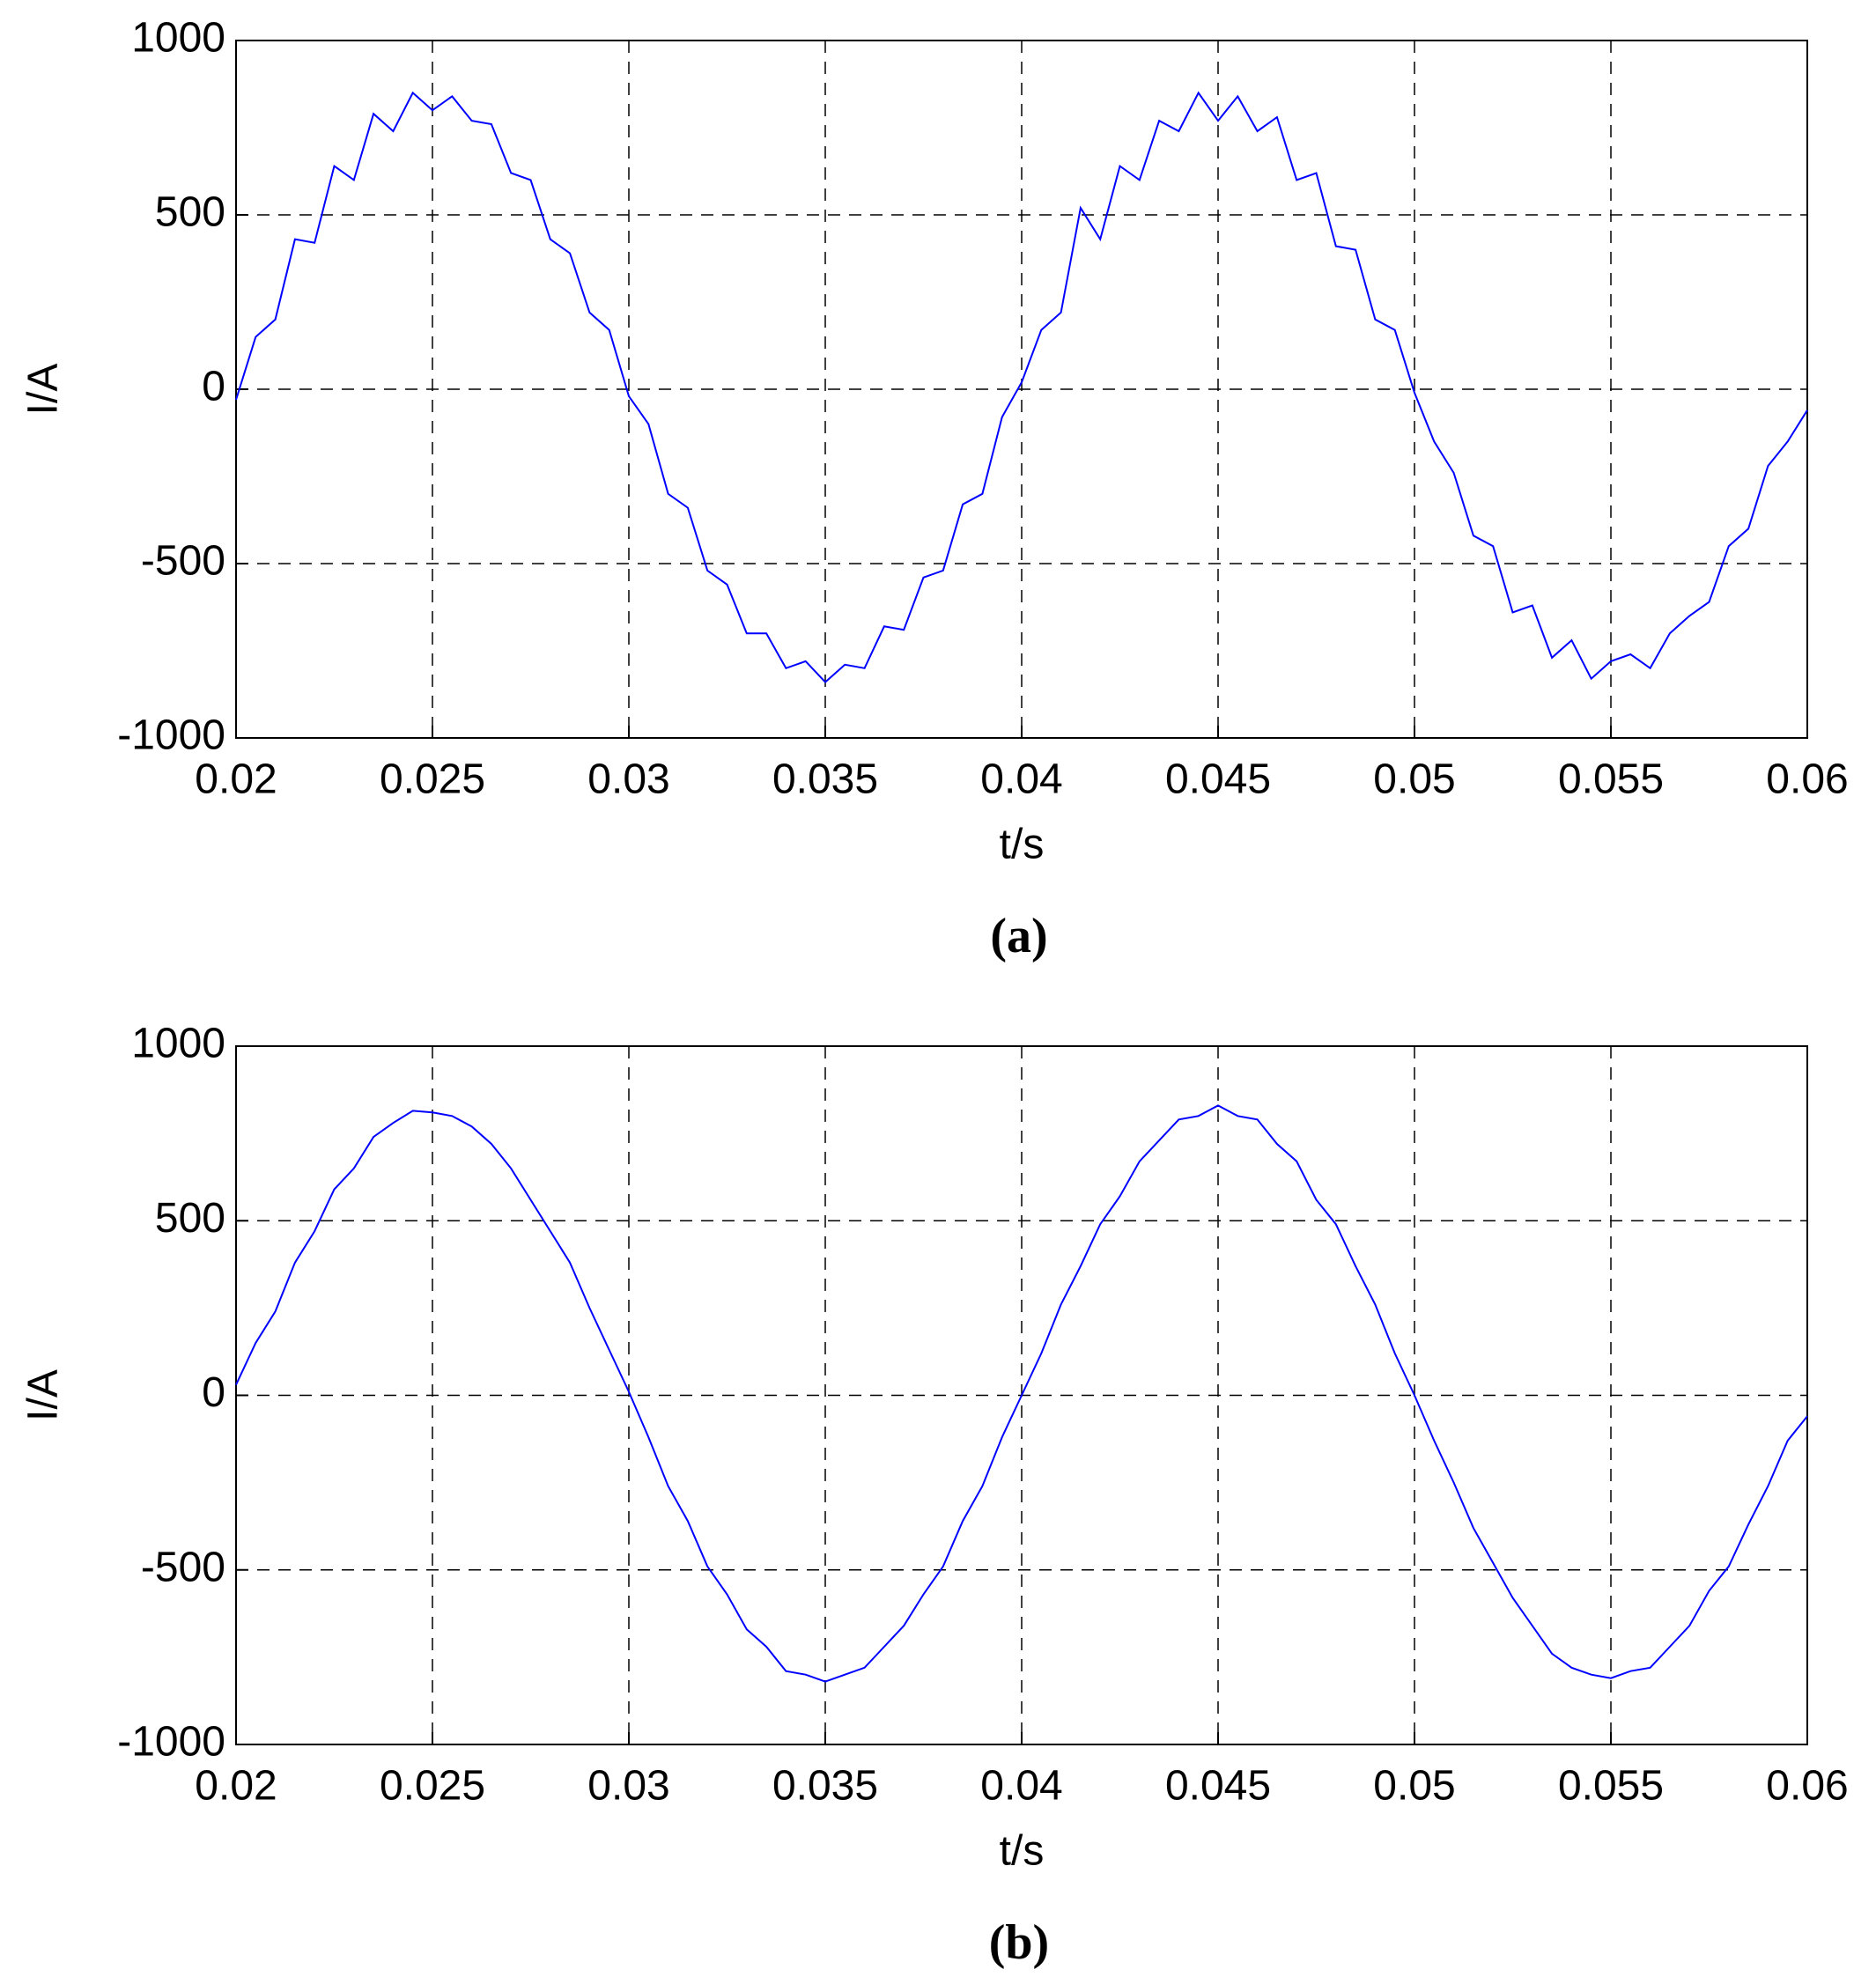  What do you see at coordinates (1019, 1942) in the screenshot?
I see `panel-label: (b)` at bounding box center [1019, 1942].